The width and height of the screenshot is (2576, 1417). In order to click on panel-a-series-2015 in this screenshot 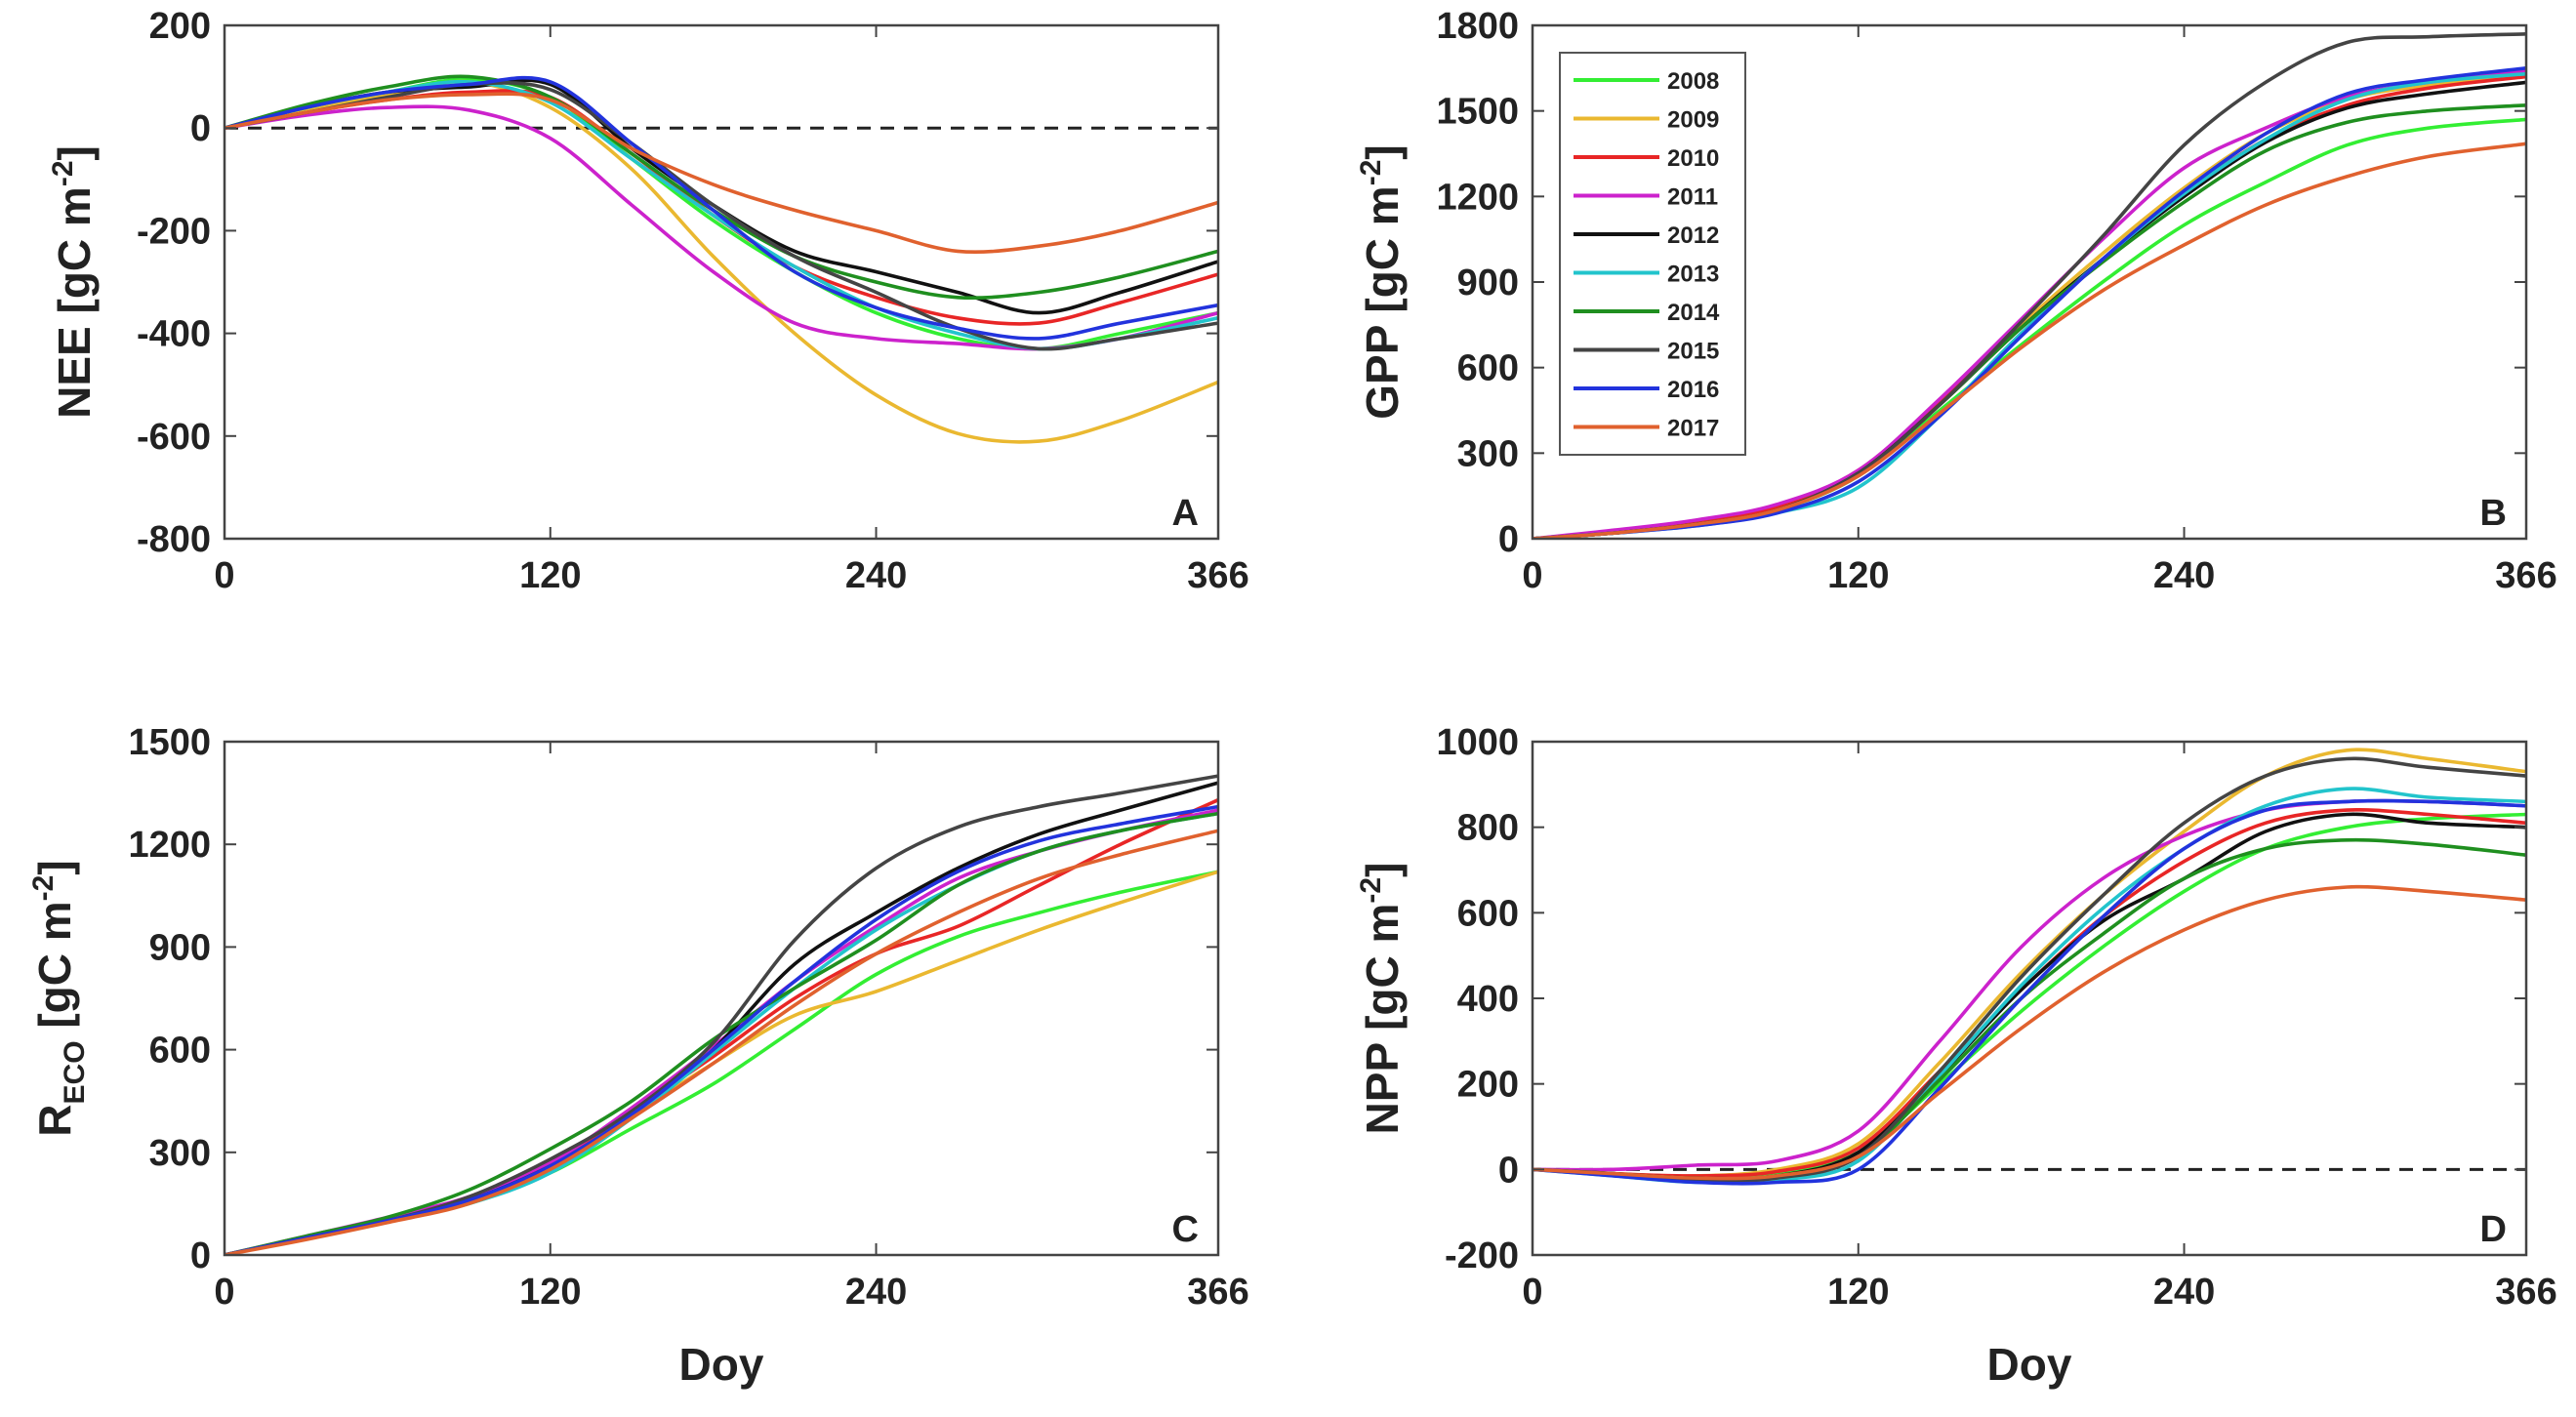, I will do `click(721, 216)`.